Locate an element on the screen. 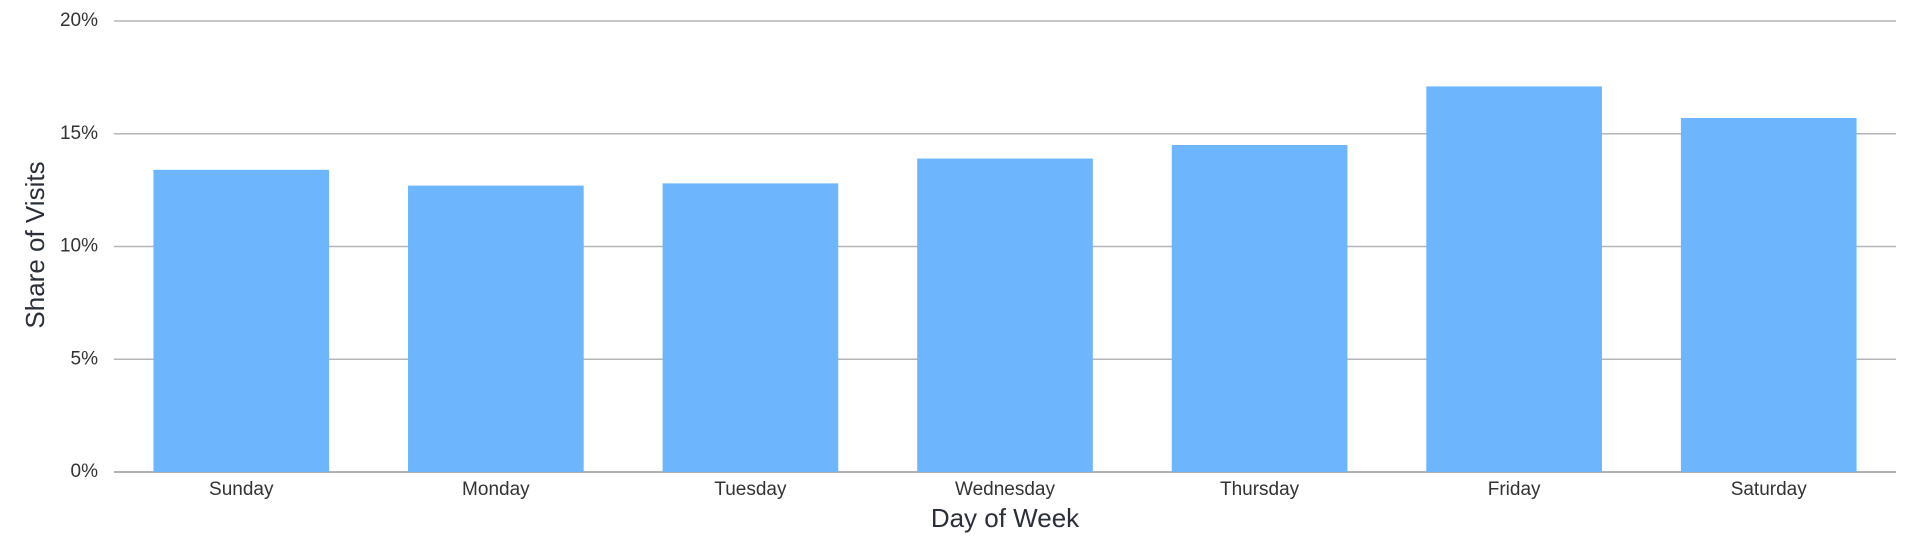 This screenshot has width=1918, height=548. x-tick-label: Tuesday is located at coordinates (750, 489).